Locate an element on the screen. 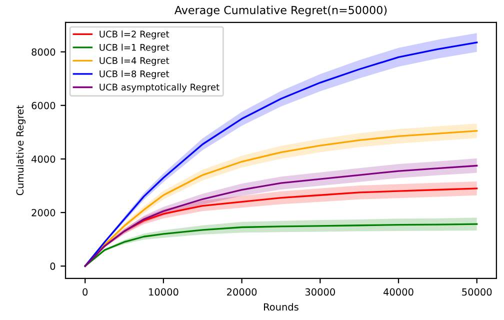 The height and width of the screenshot is (320, 504). legend-label: UCB l=4 Regret is located at coordinates (135, 61).